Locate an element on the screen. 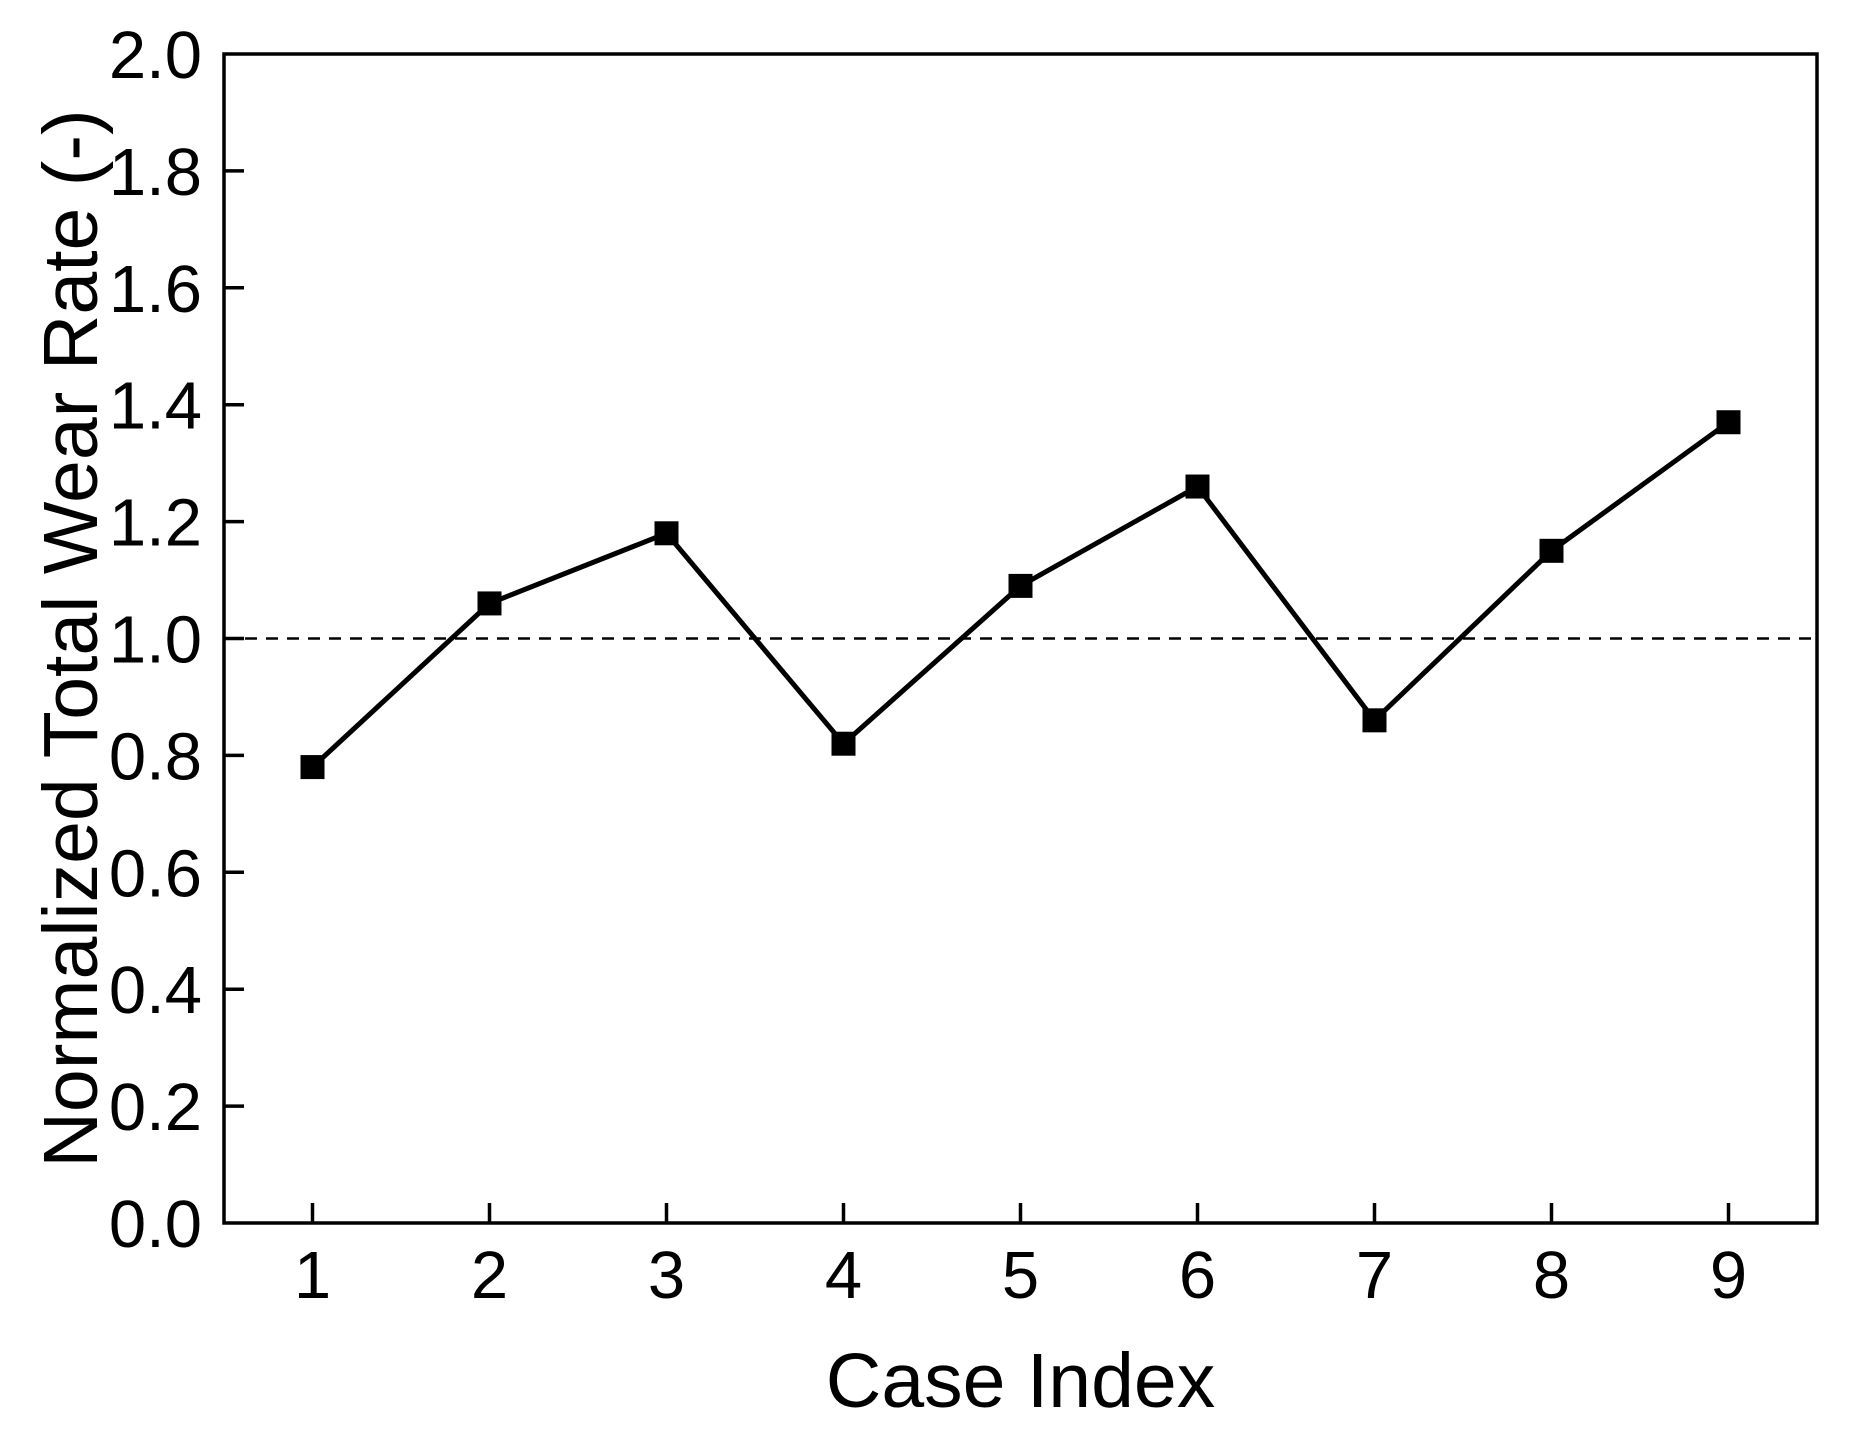  x-axis-title: Case Index is located at coordinates (1021, 1381).